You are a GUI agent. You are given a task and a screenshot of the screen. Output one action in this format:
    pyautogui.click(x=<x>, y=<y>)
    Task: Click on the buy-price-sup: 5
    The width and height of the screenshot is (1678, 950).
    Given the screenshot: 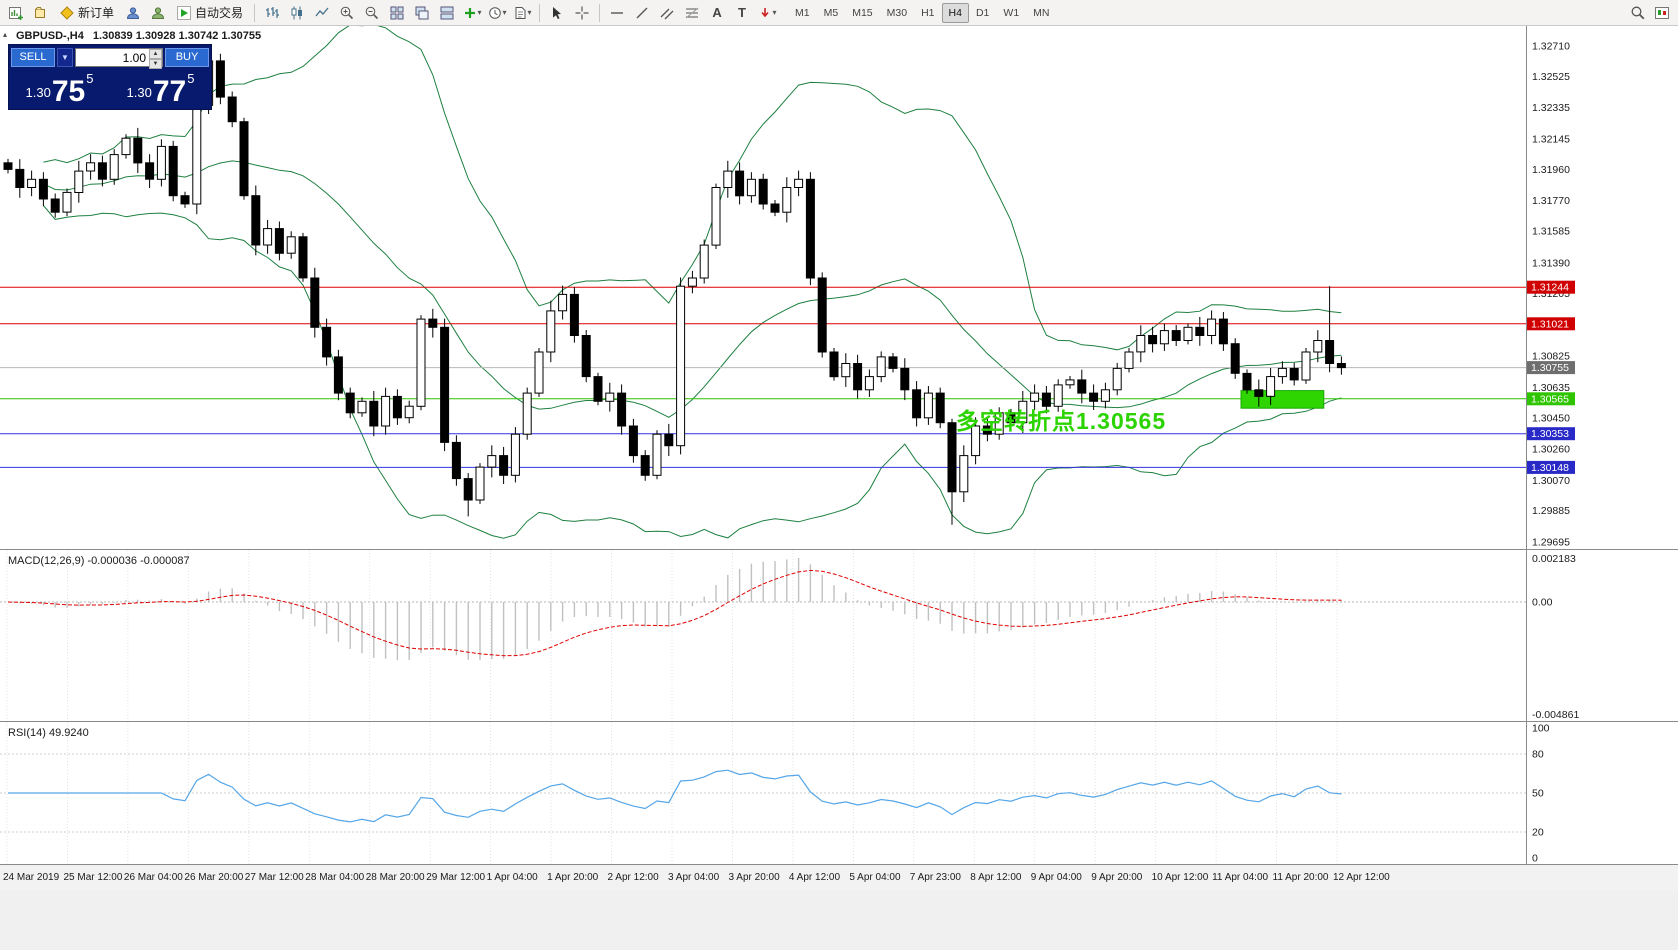 What is the action you would take?
    pyautogui.click(x=191, y=78)
    